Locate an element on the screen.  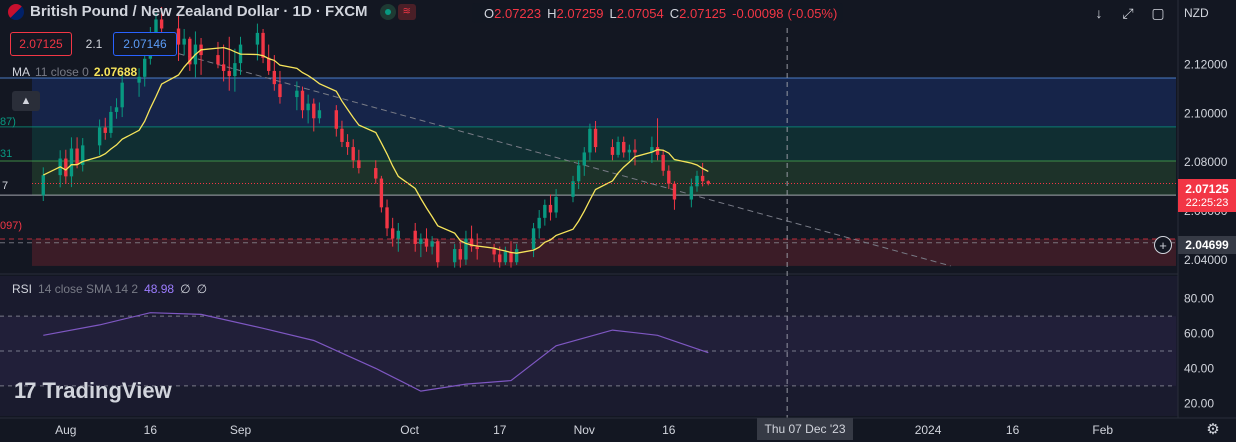
currency-label: NZD is located at coordinates (1196, 13).